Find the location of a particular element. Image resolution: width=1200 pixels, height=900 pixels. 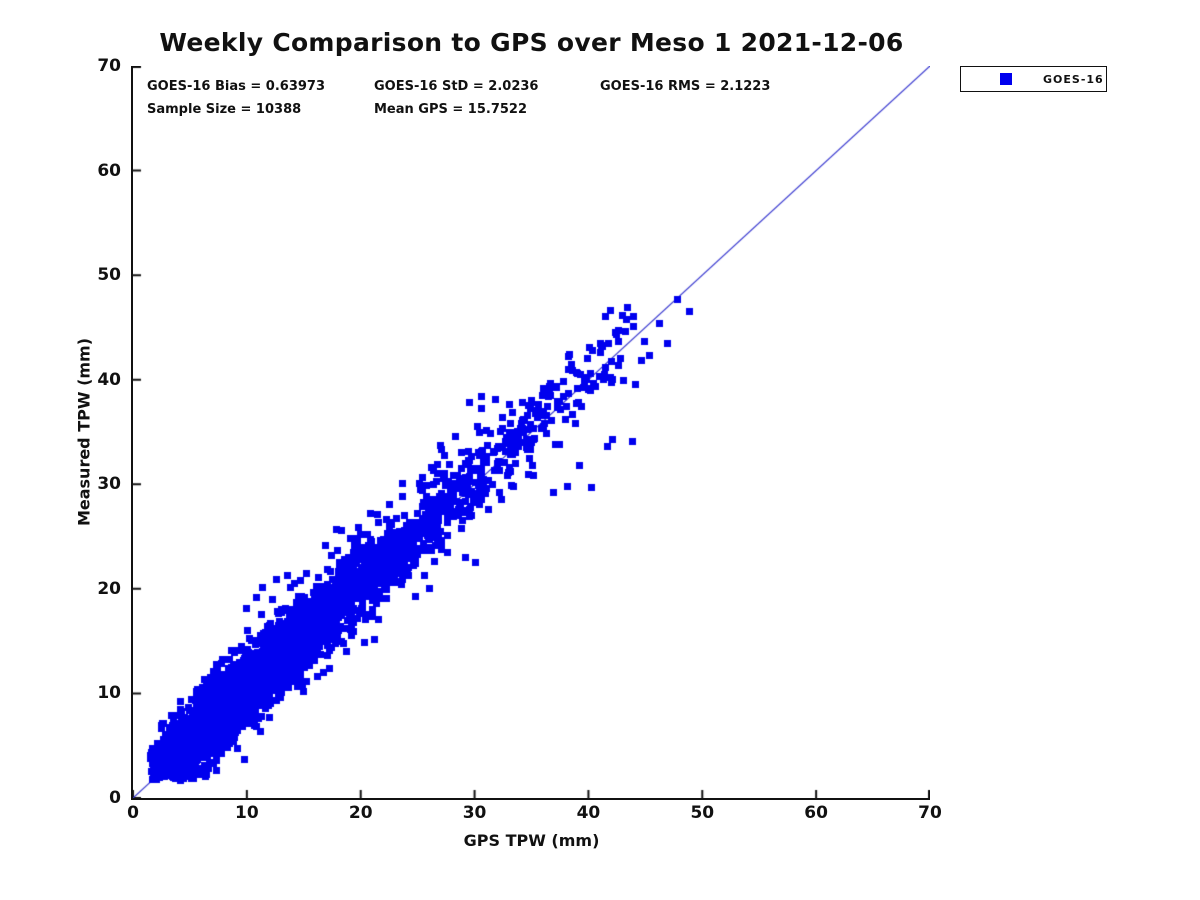

y-axis-label: Measured TPW (mm) is located at coordinates (84, 432).